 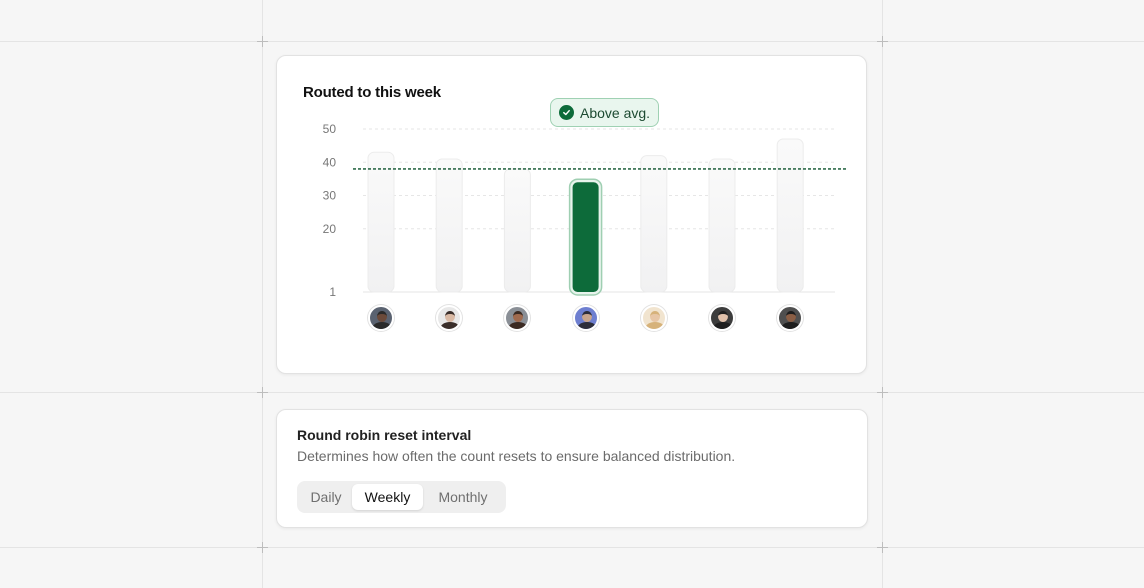 I want to click on y-tick-label: 30, so click(x=330, y=196).